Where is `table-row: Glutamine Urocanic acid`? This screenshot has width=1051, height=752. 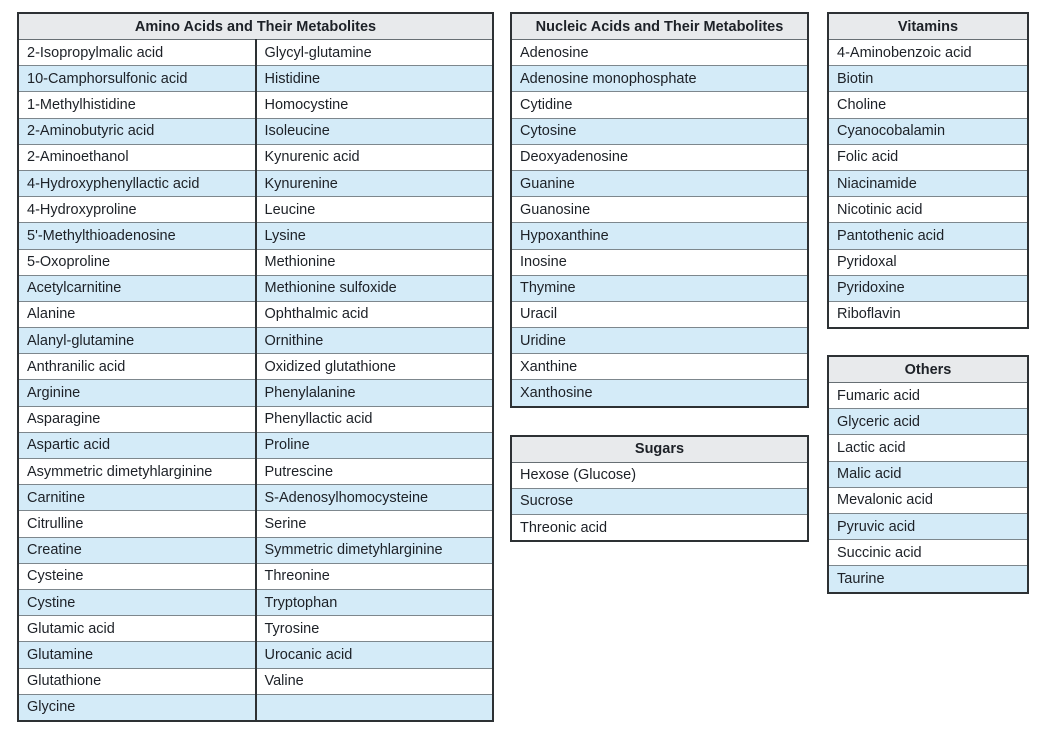
table-row: Glutamine Urocanic acid is located at coordinates (255, 654).